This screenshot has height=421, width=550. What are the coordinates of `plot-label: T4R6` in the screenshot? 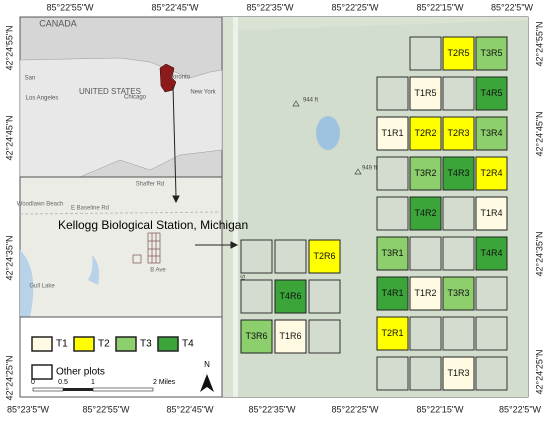 It's located at (290, 296).